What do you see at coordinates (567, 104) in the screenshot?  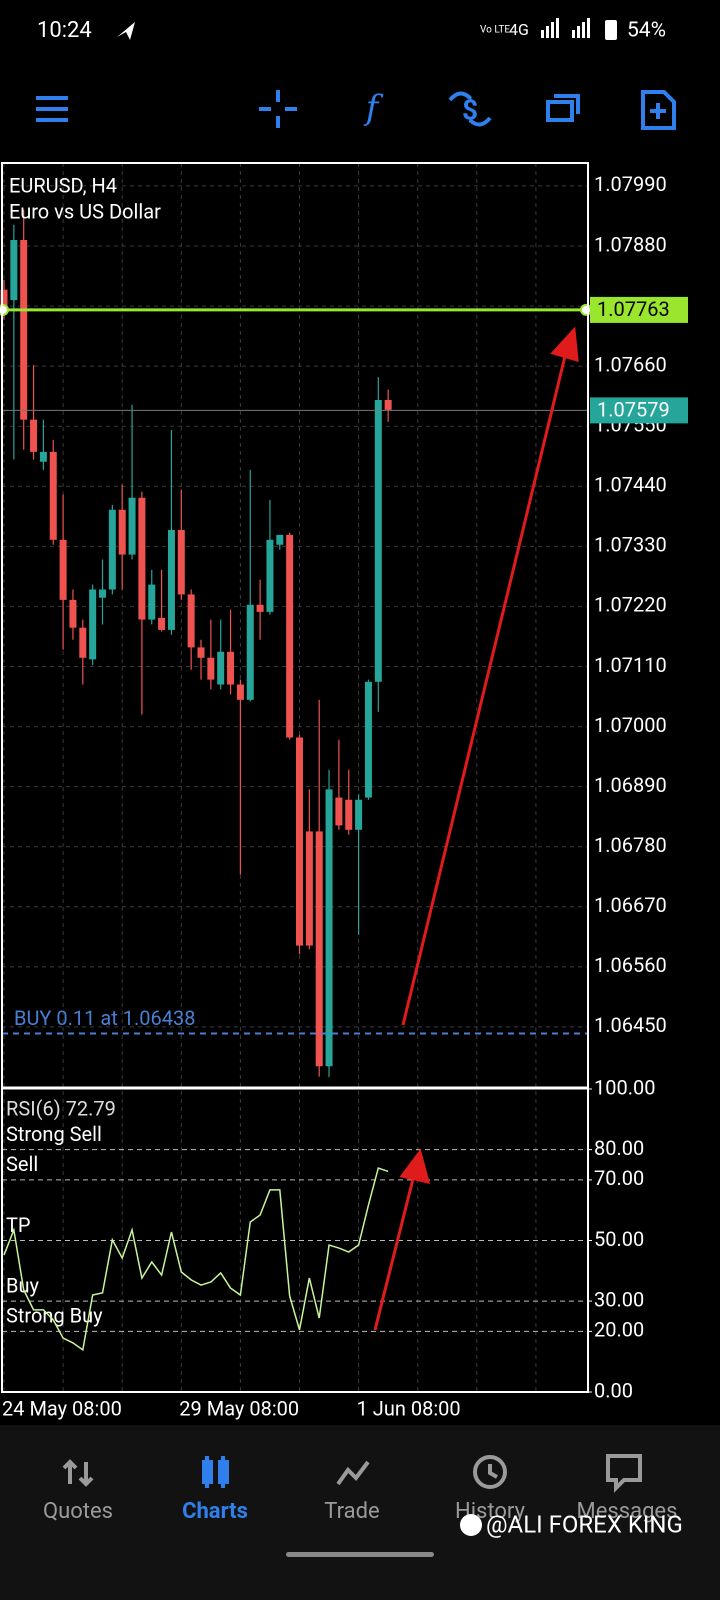 I see `windows-back` at bounding box center [567, 104].